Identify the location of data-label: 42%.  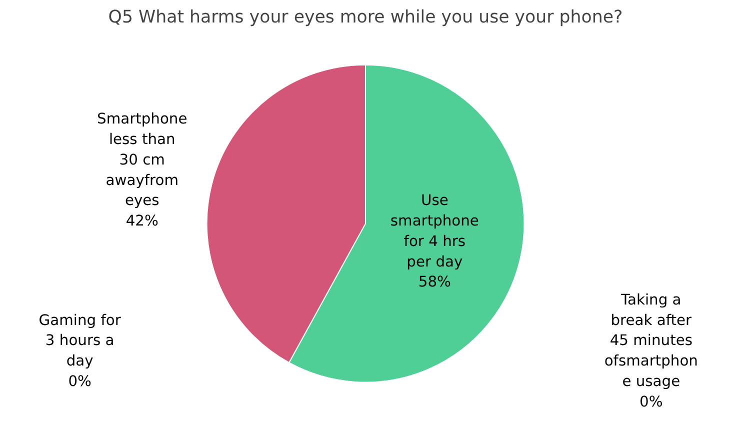
(142, 221).